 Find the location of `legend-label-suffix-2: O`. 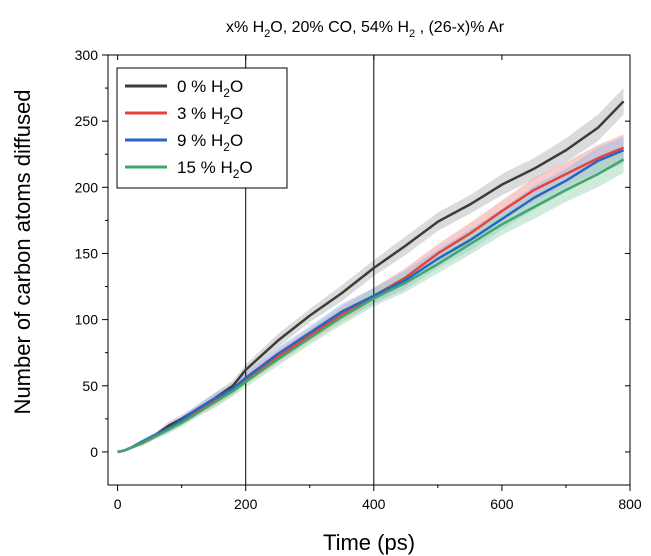

legend-label-suffix-2: O is located at coordinates (236, 140).